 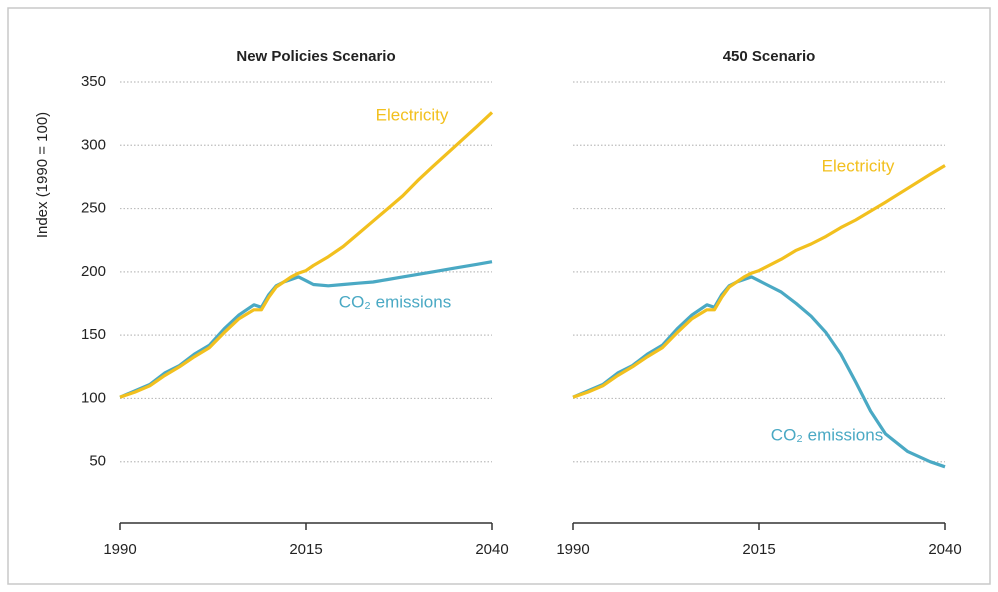 What do you see at coordinates (769, 56) in the screenshot?
I see `chart-title: 450 Scenario` at bounding box center [769, 56].